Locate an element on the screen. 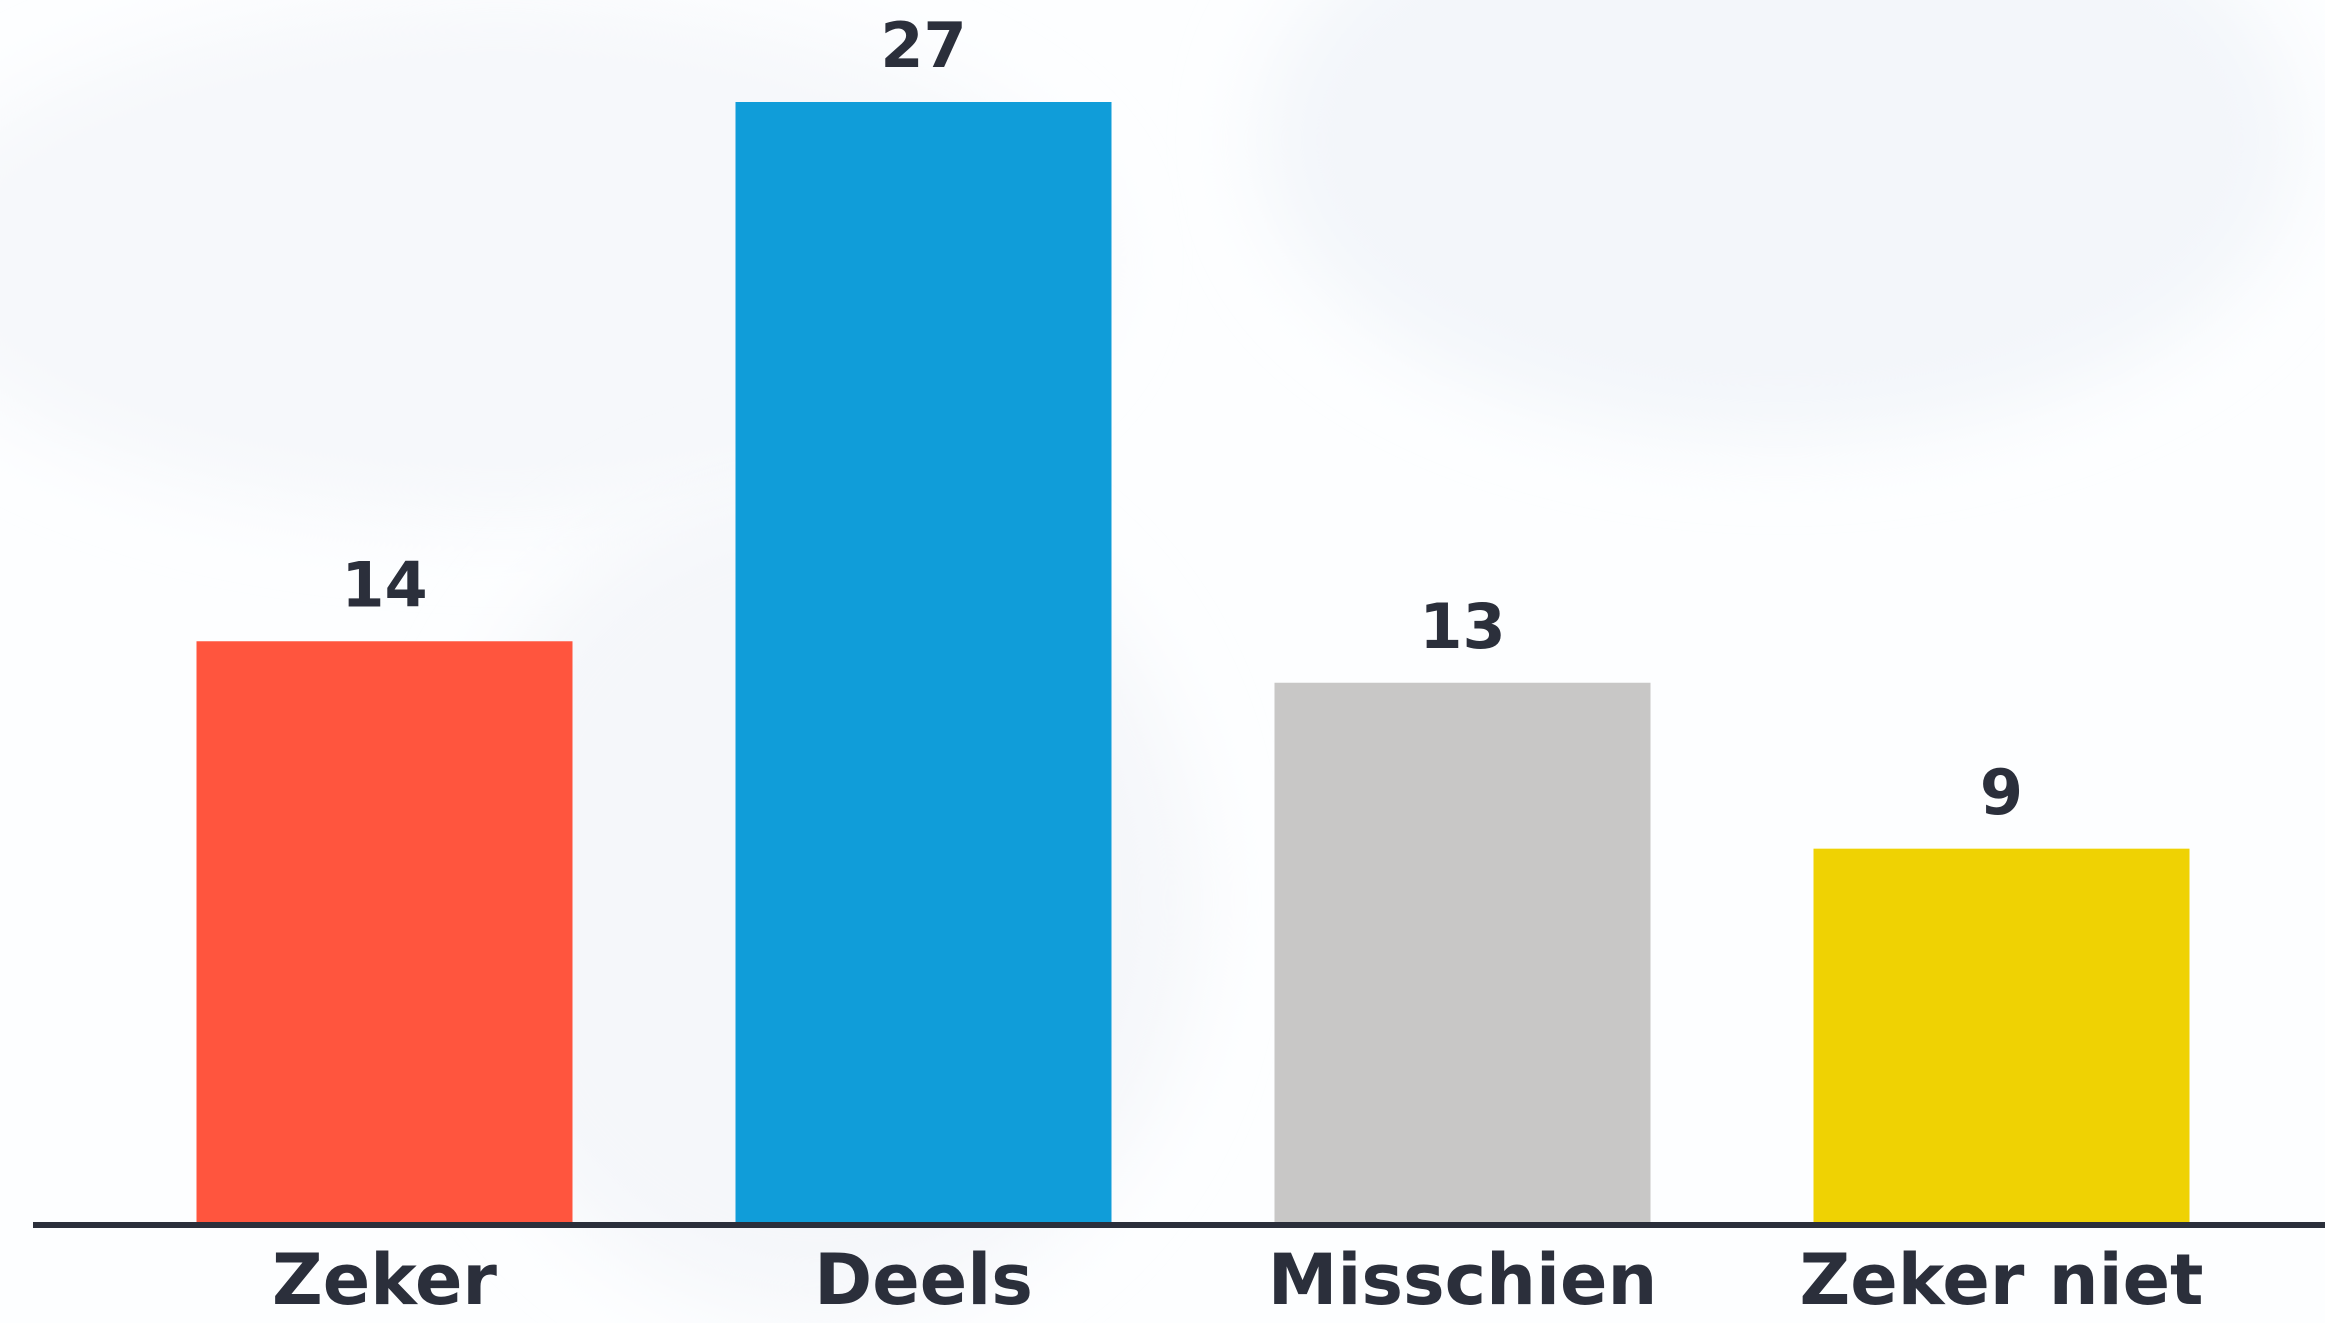  value-label: 14 is located at coordinates (384, 584).